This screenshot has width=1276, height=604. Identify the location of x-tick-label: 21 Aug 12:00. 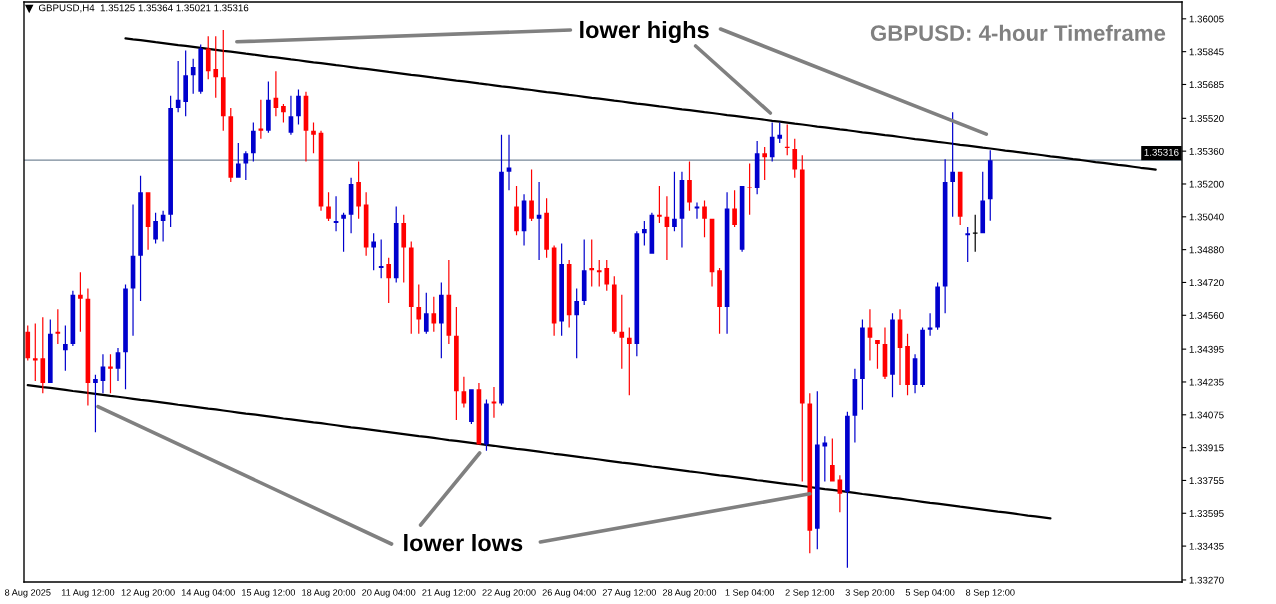
(449, 593).